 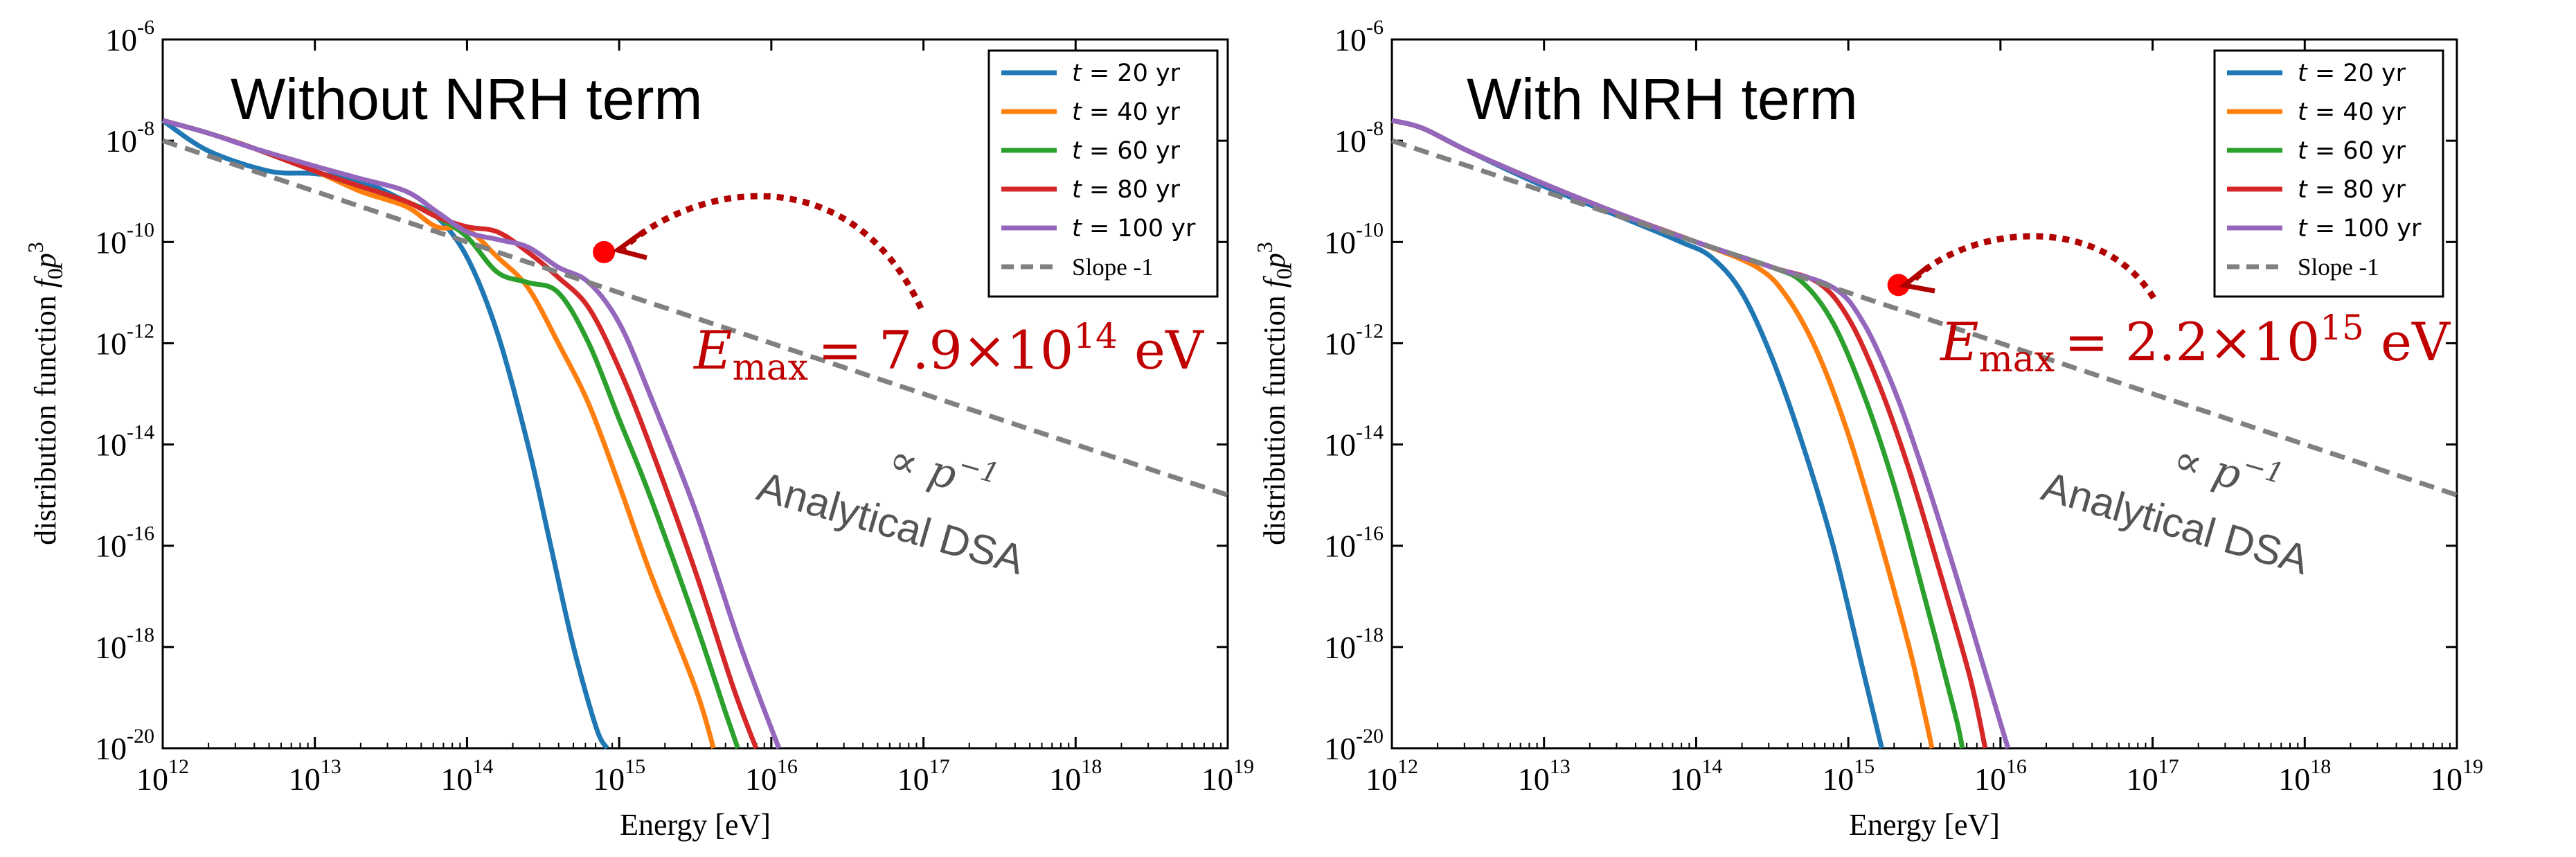 I want to click on emax-label: Emax = 2.2×1015 eV, so click(x=2195, y=344).